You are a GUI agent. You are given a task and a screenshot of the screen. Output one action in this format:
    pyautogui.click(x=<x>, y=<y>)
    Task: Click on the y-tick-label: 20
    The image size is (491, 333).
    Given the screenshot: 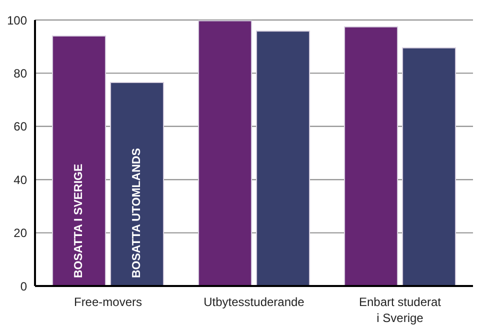 What is the action you would take?
    pyautogui.click(x=21, y=233)
    